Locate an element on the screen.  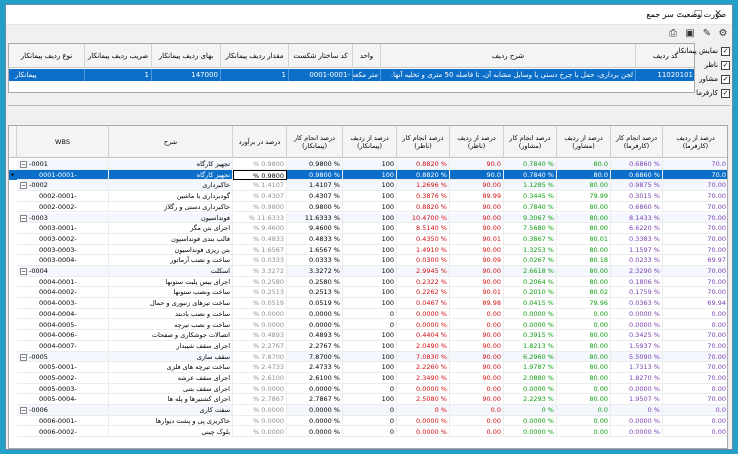
col-unit: واحد is located at coordinates (367, 56).